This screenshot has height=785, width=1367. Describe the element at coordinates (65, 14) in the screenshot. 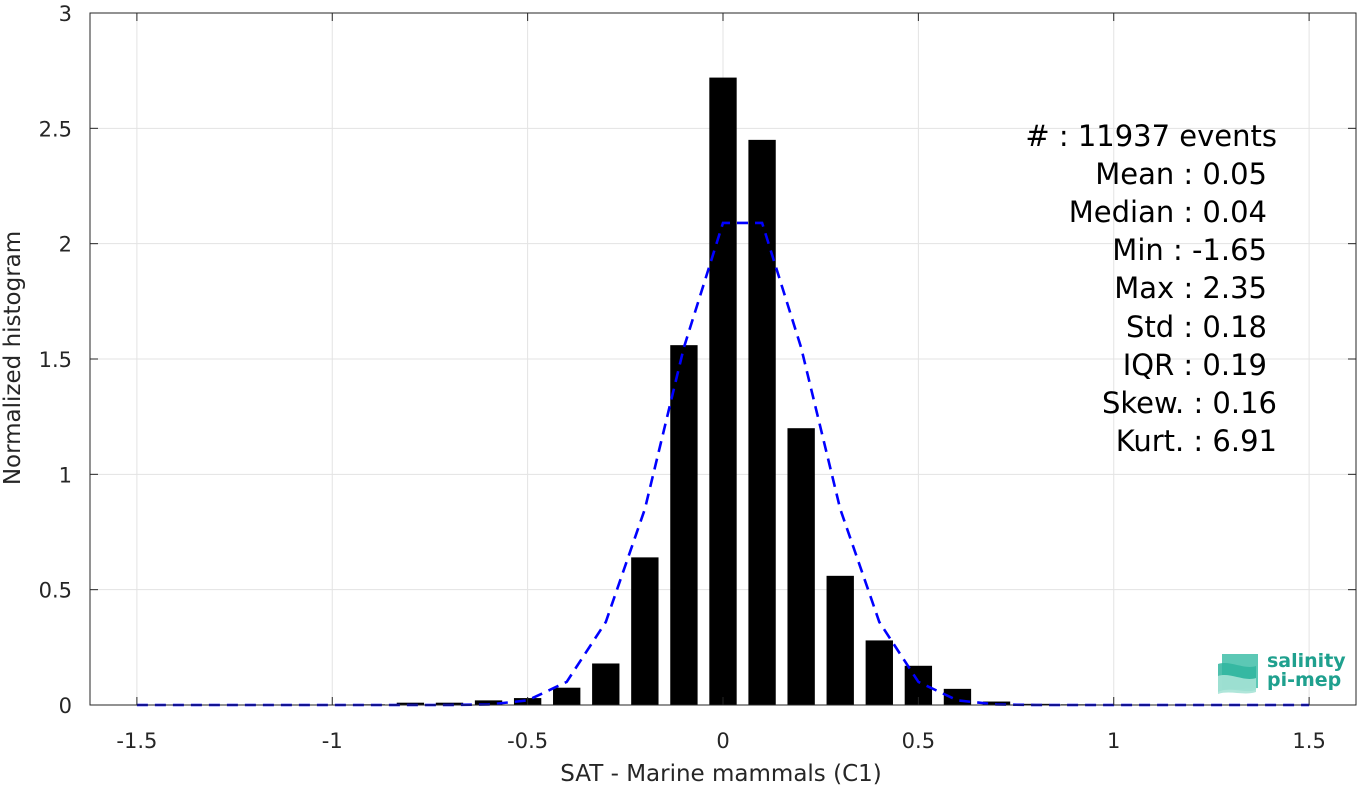

I see `y-tick-label-6: 3` at that location.